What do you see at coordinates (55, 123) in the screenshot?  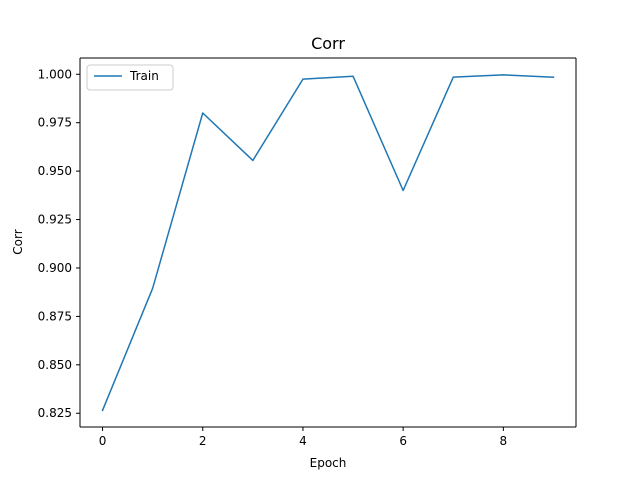 I see `y-axis-tick-label: 0.975` at bounding box center [55, 123].